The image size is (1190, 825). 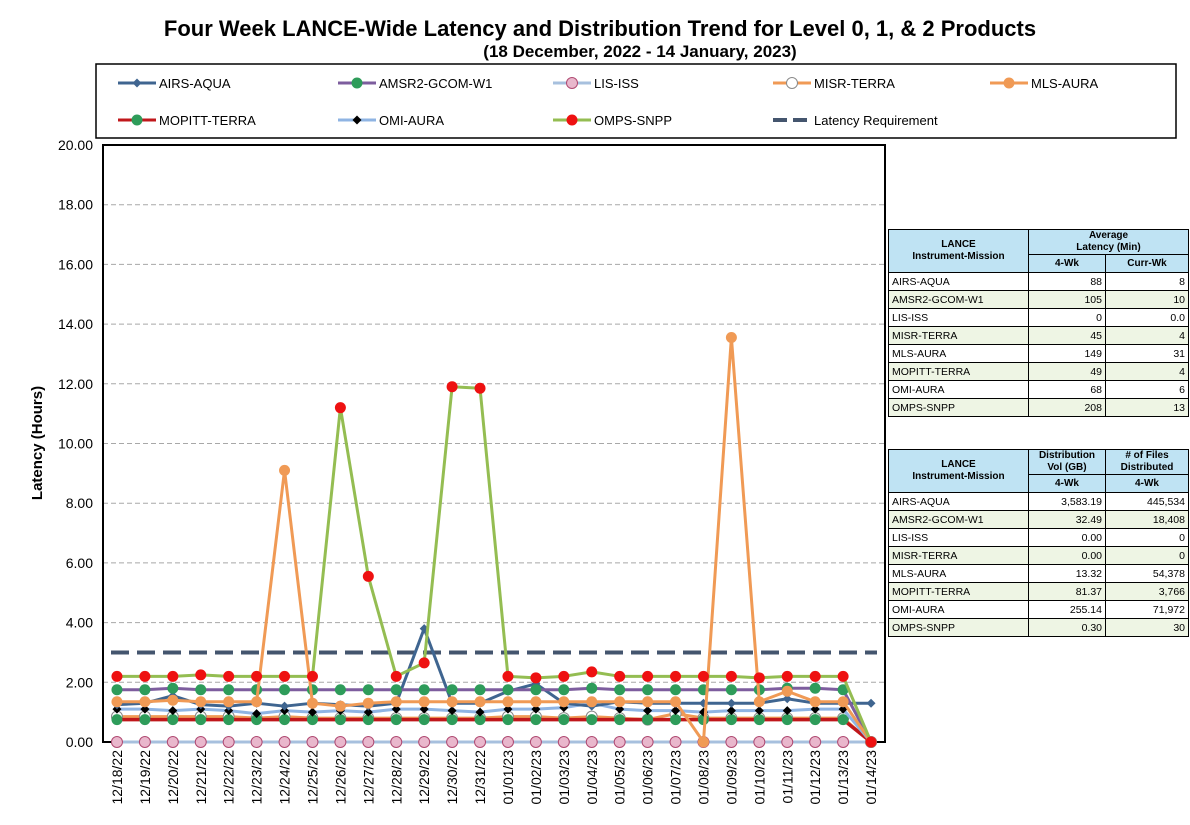 I want to click on legend-label: MOPITT-TERRA, so click(x=207, y=120).